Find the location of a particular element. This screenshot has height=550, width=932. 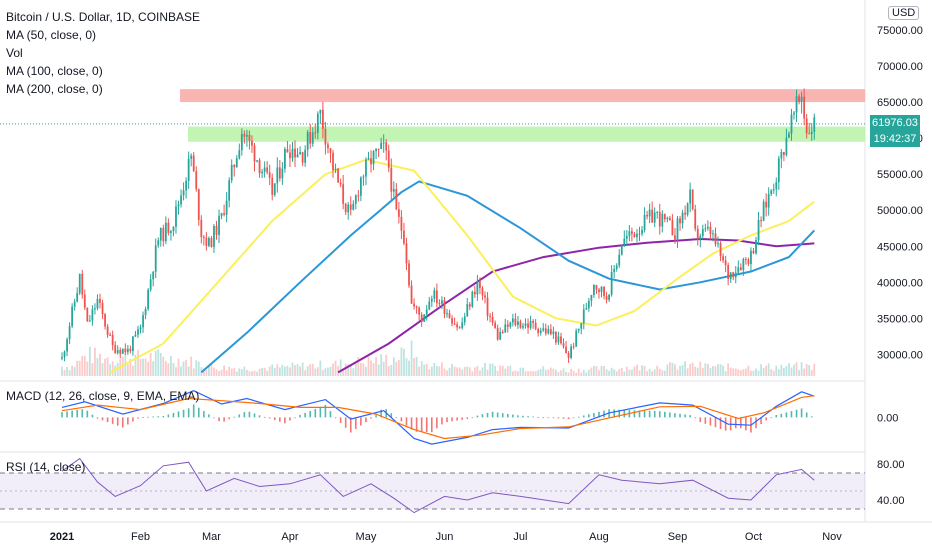

price-axis-label: 45000.00 is located at coordinates (900, 247).